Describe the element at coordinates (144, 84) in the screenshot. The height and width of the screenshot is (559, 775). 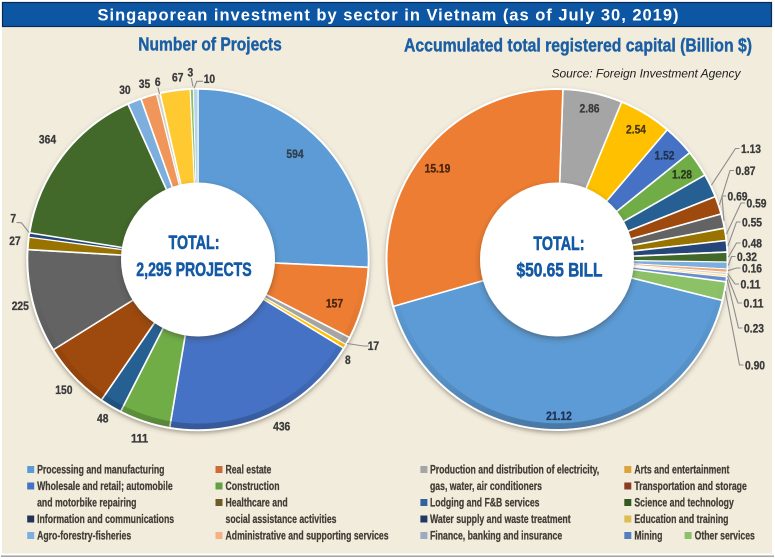
I see `svg-text: 35` at that location.